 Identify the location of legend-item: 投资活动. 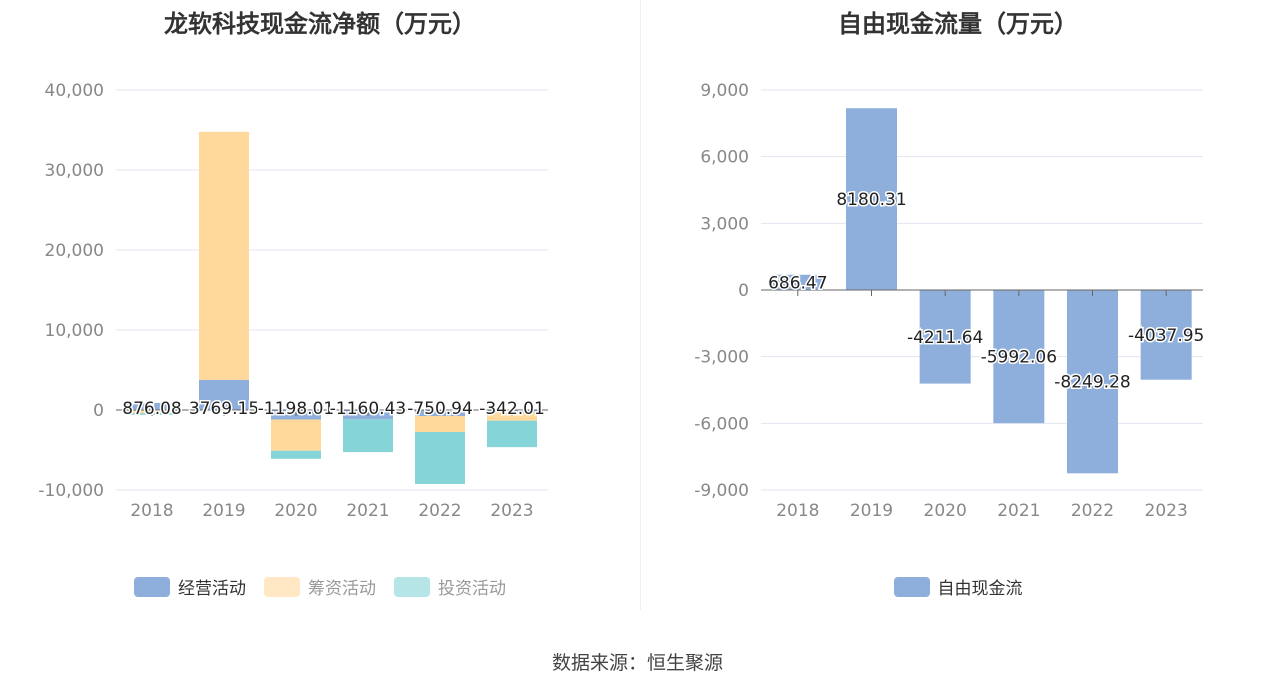
(450, 586).